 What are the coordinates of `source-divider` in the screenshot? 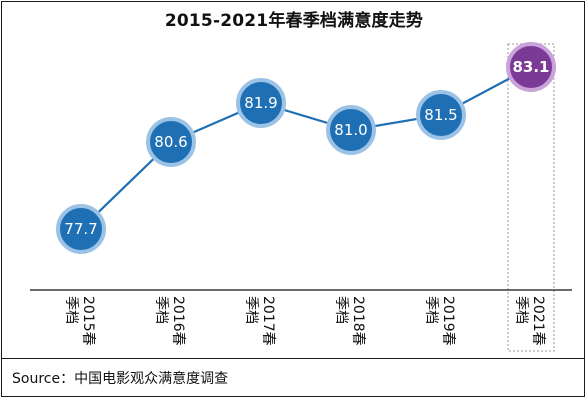 It's located at (293, 358).